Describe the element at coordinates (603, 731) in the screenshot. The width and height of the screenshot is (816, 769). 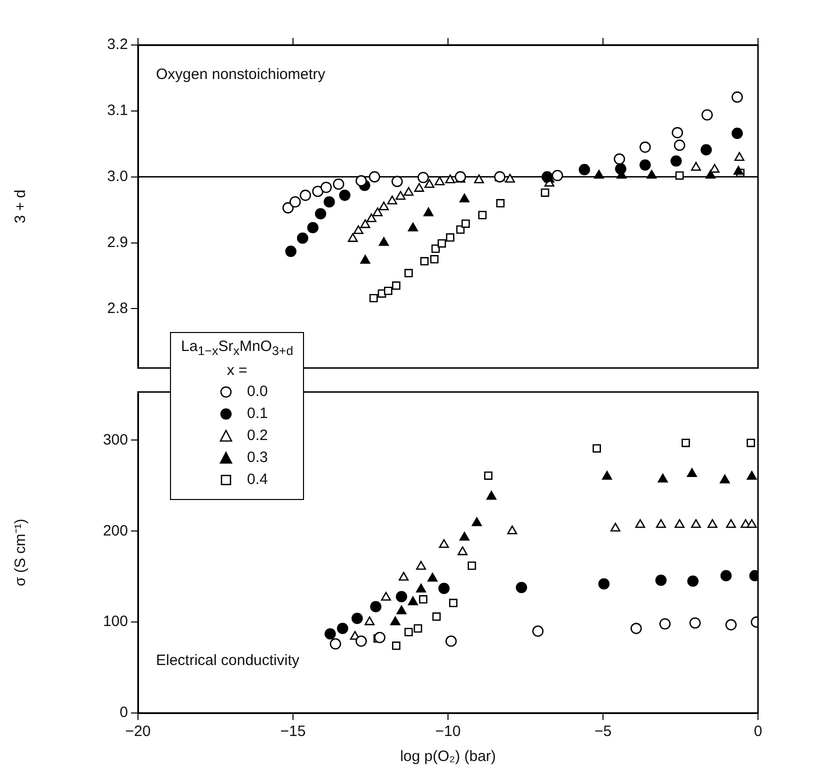
I see `x-tick-label: −5` at that location.